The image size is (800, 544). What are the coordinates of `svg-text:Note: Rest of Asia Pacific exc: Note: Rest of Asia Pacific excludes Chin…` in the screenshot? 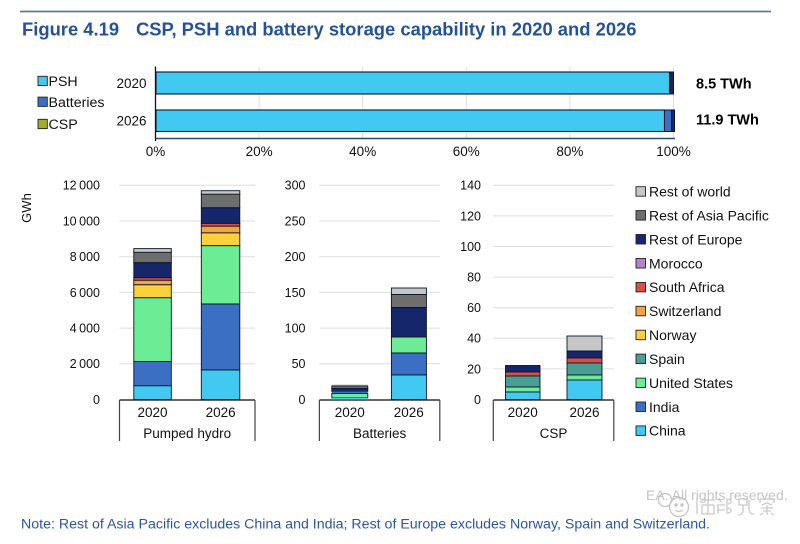 It's located at (365, 525).